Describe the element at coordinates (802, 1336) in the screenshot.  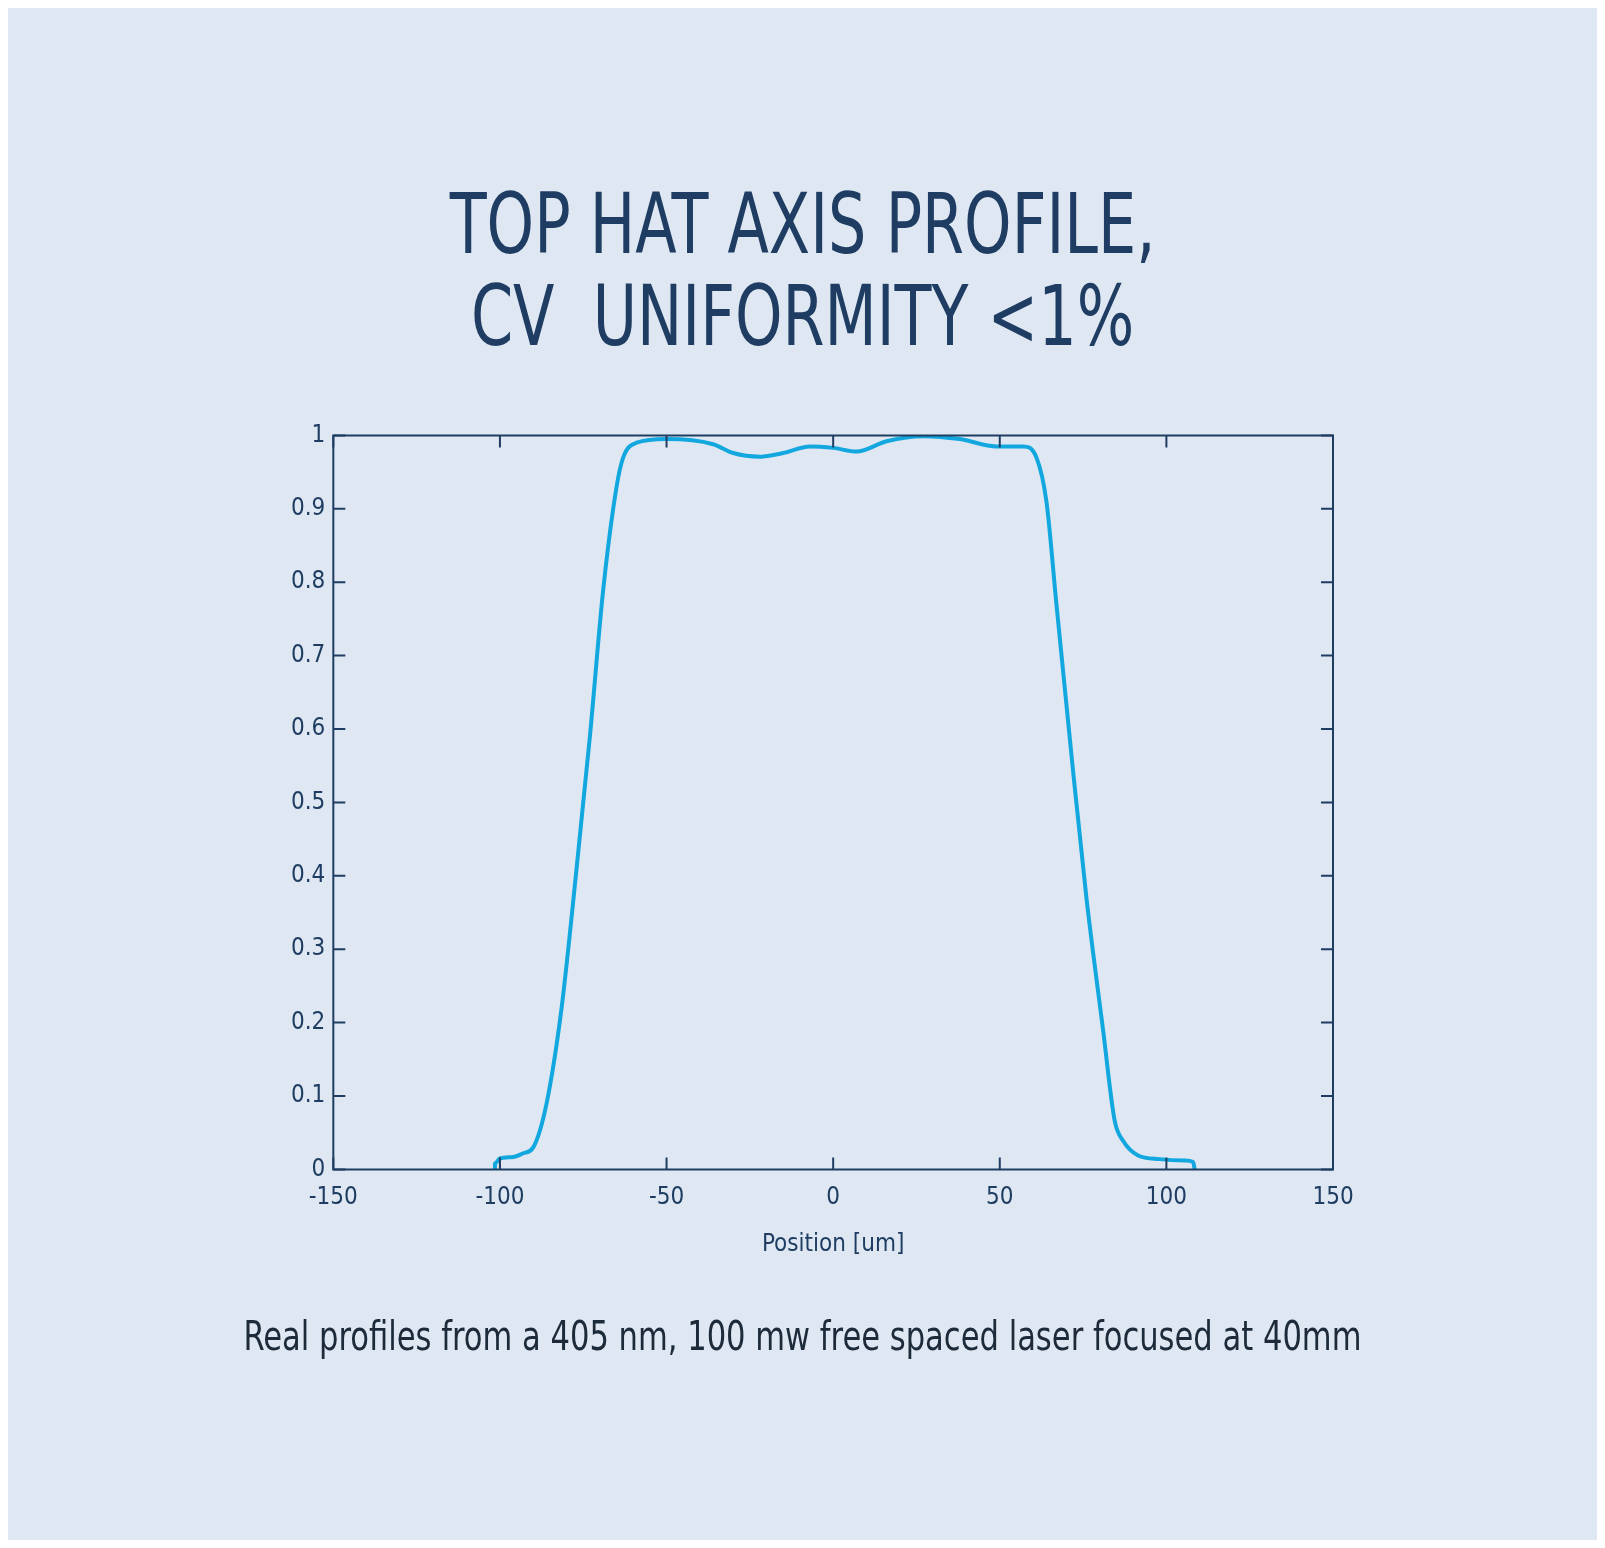
I see `text: Real profiles from a 405 nm, 100 mw free spaced laser focused at 40mm` at that location.